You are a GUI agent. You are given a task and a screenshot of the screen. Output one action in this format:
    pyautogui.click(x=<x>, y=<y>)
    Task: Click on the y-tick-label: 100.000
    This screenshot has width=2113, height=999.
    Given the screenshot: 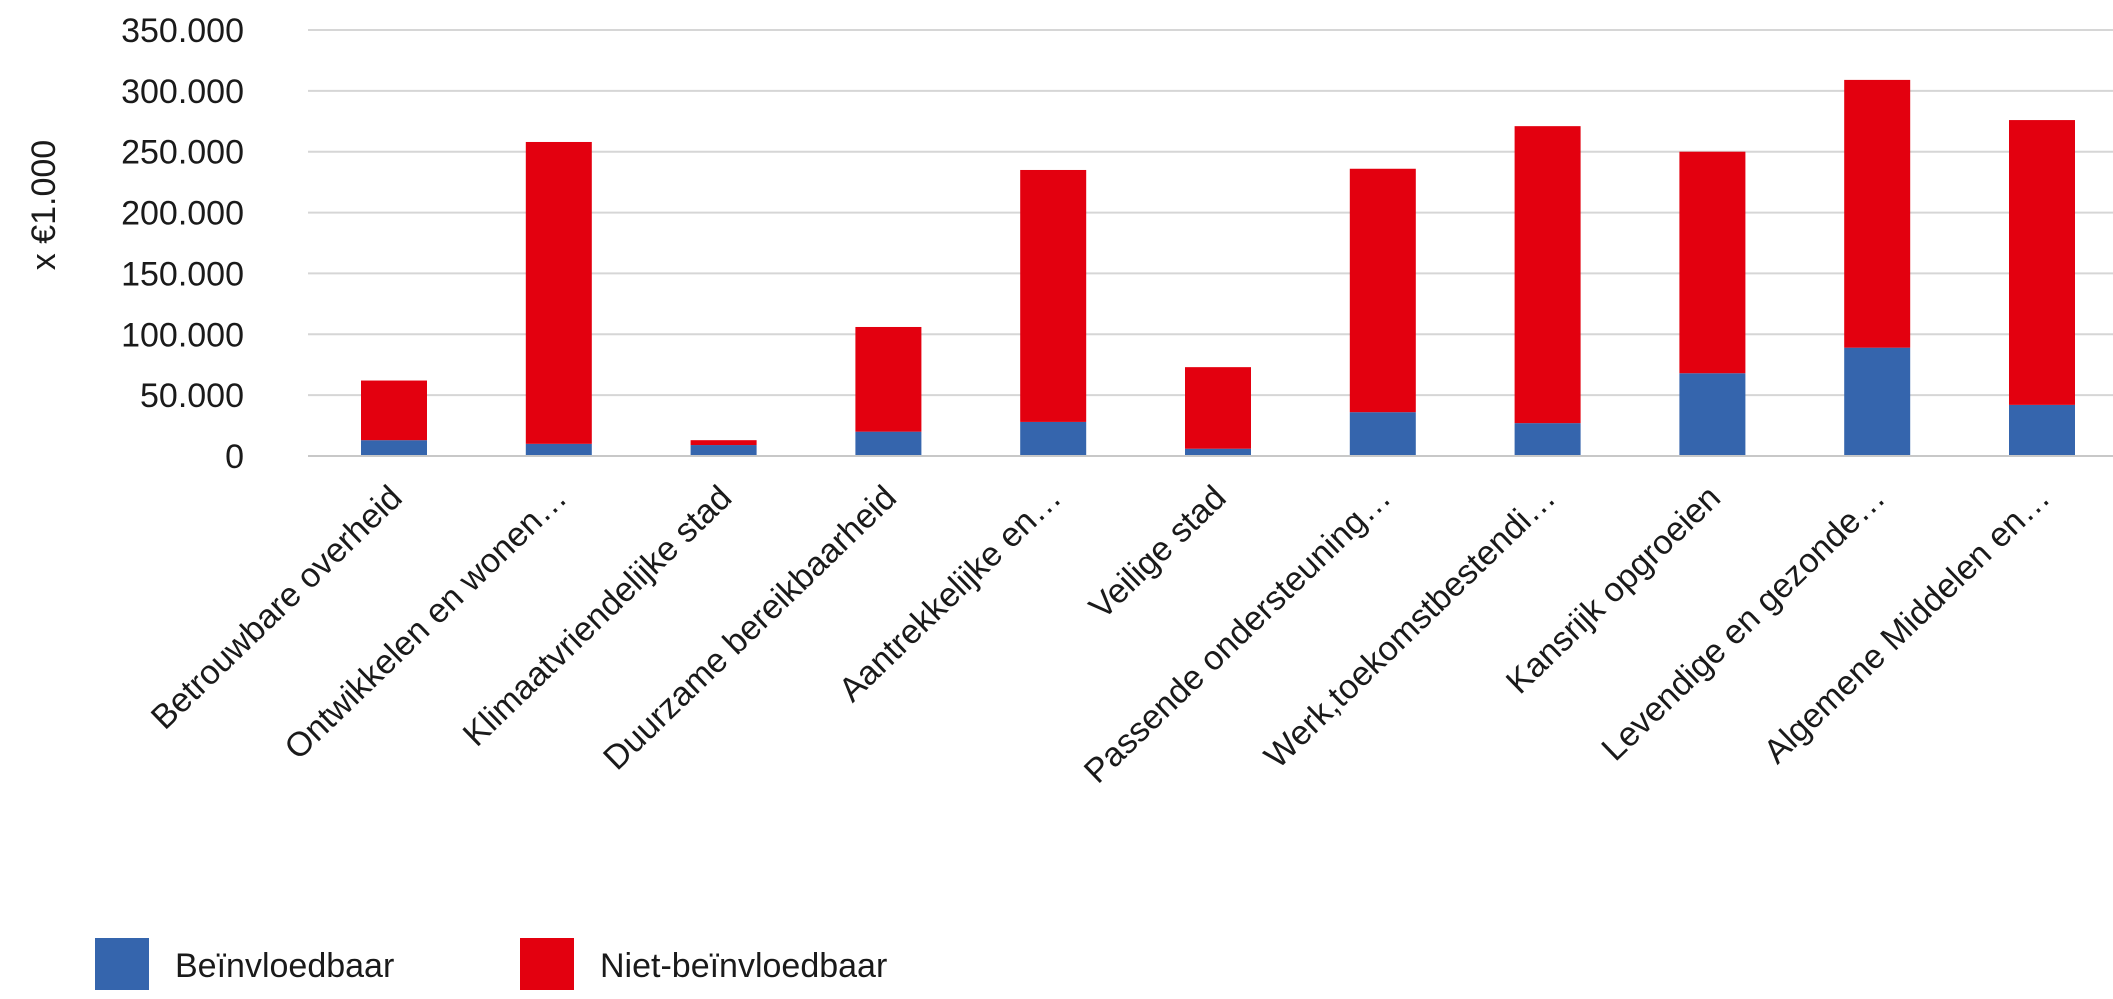 What is the action you would take?
    pyautogui.click(x=182, y=335)
    